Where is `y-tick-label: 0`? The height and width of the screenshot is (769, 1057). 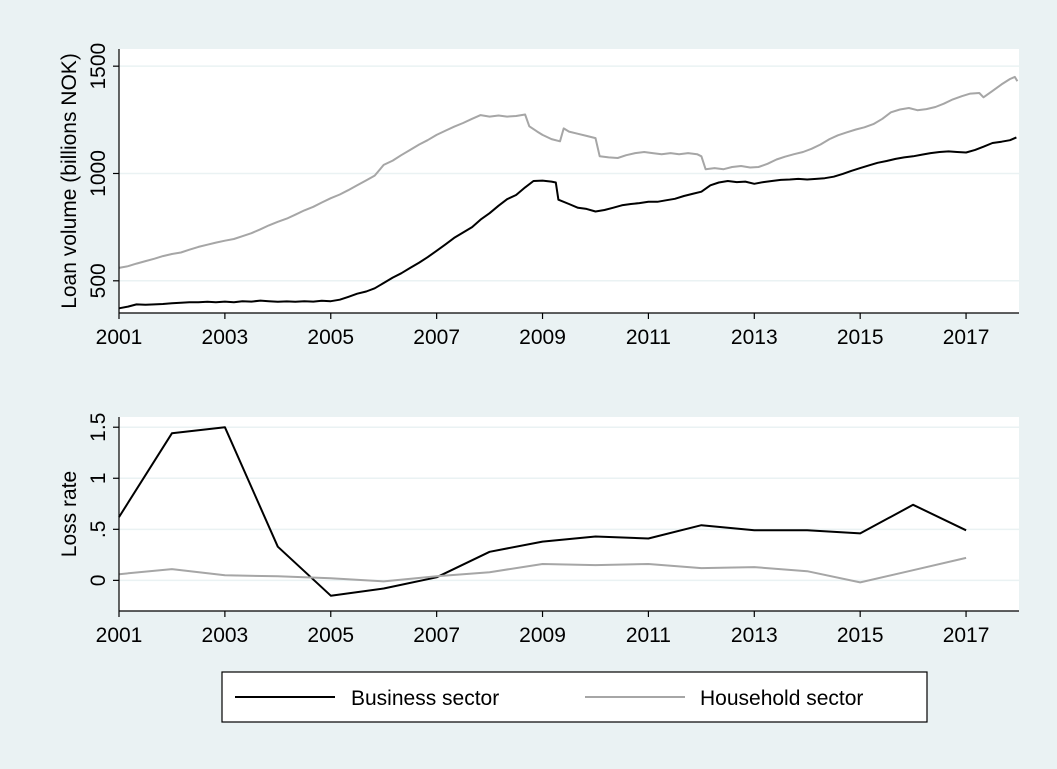
y-tick-label: 0 is located at coordinates (98, 581).